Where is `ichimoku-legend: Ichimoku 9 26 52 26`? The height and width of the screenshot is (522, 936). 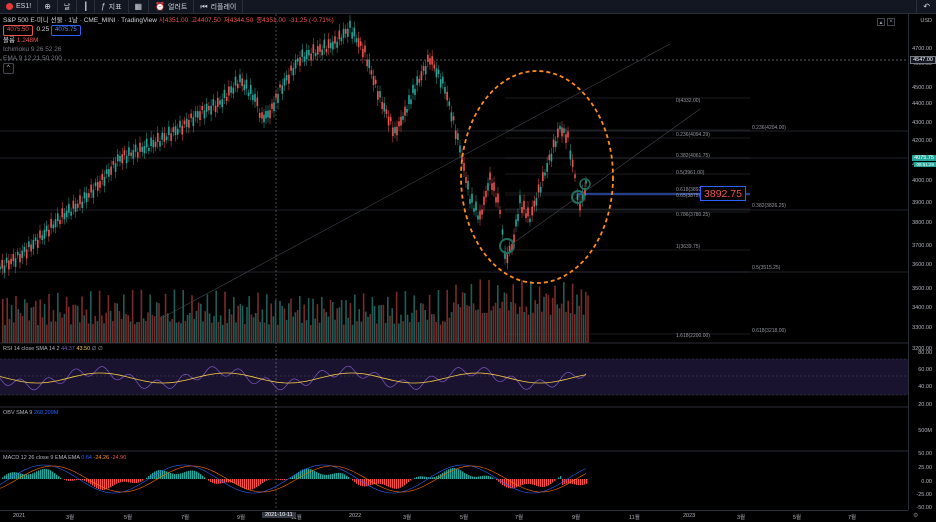
ichimoku-legend: Ichimoku 9 26 52 26 is located at coordinates (32, 49).